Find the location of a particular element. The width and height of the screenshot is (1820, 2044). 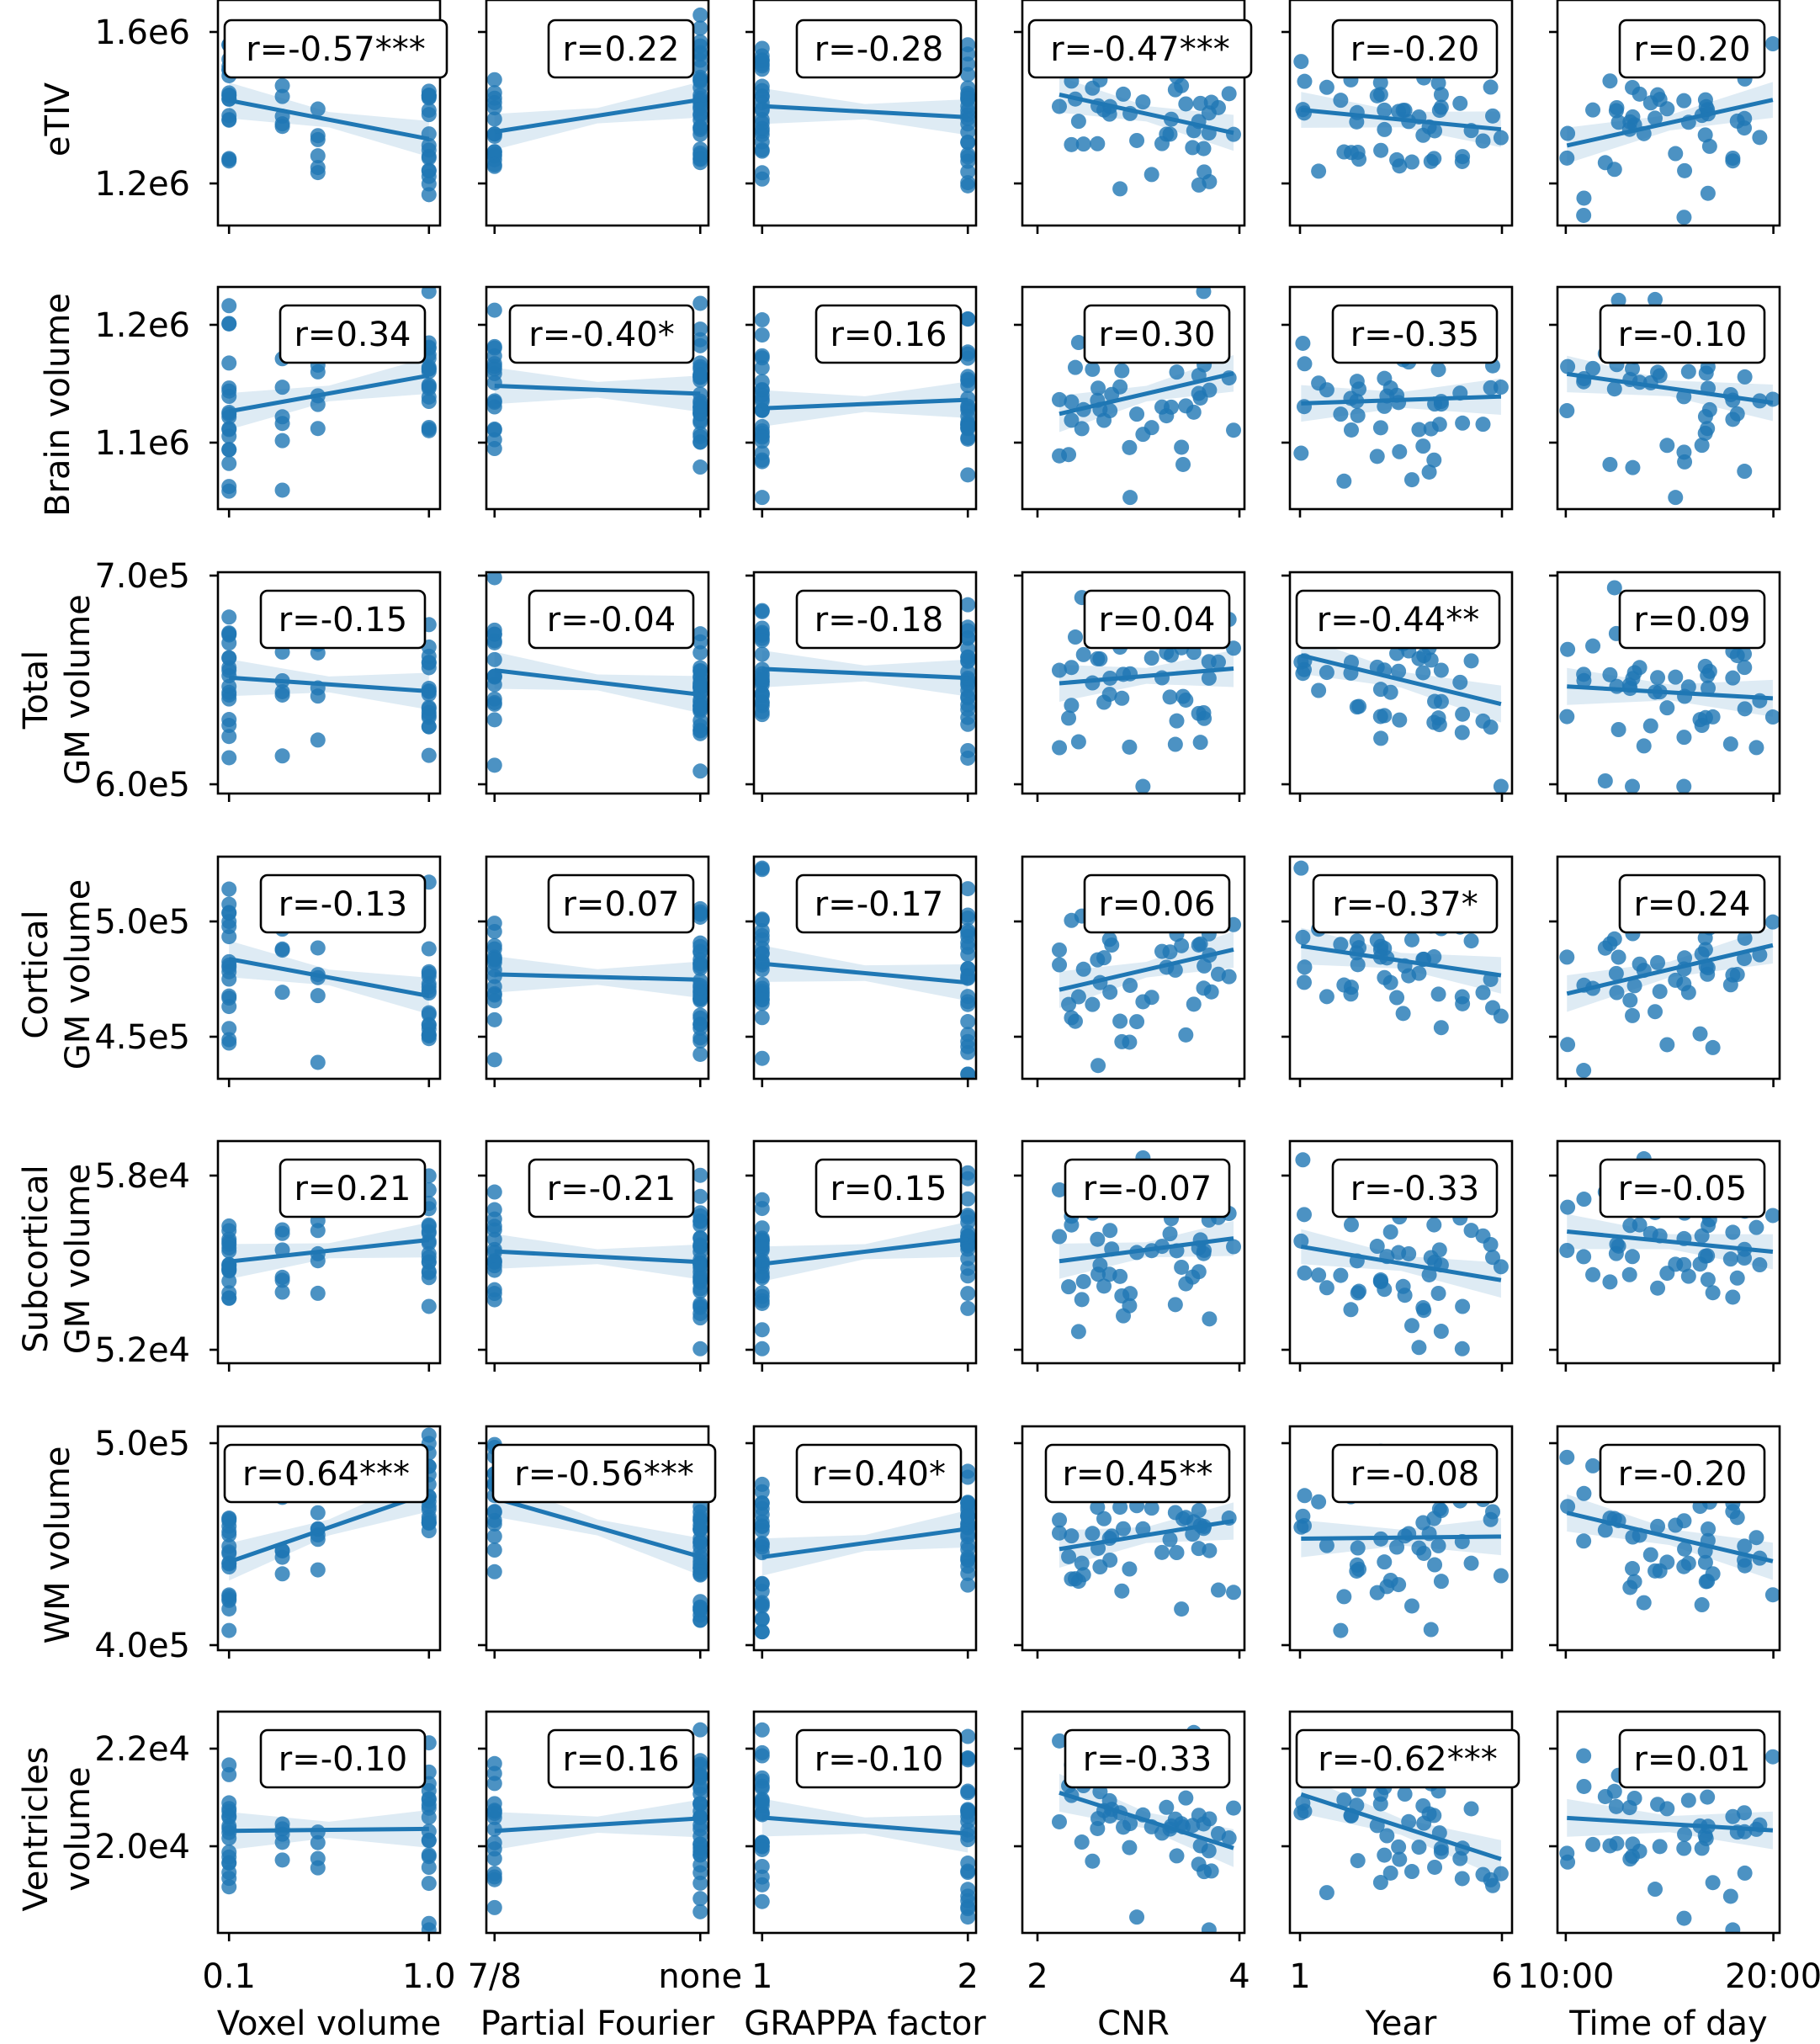

correlation-label: r=-0.13 is located at coordinates (343, 904).